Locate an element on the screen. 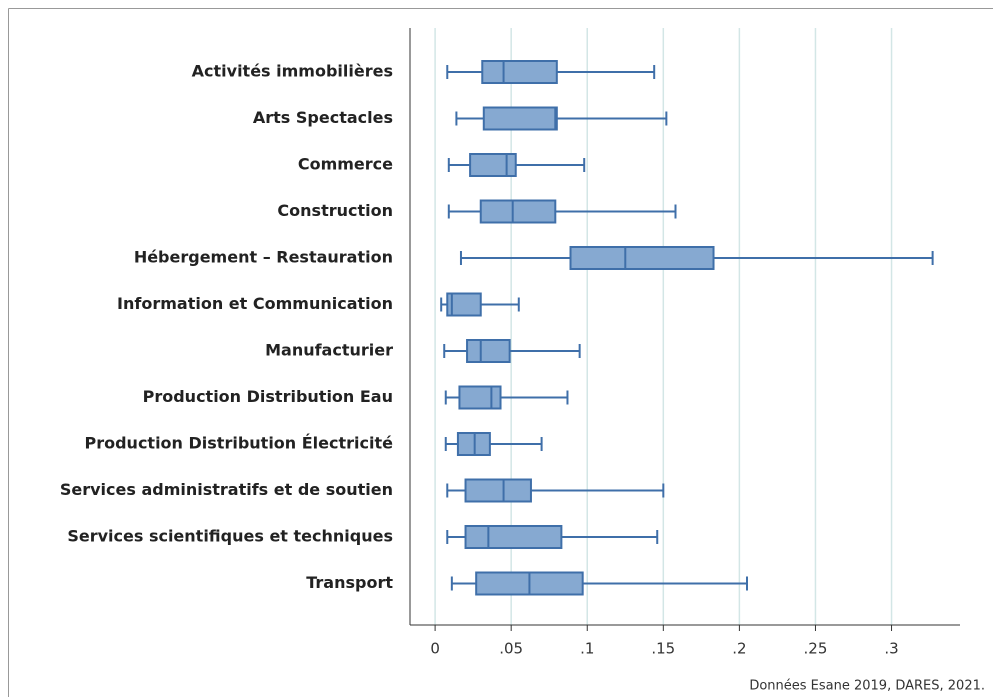 The height and width of the screenshot is (697, 993). source-note: Données Esane 2019, DARES, 2021. is located at coordinates (867, 686).